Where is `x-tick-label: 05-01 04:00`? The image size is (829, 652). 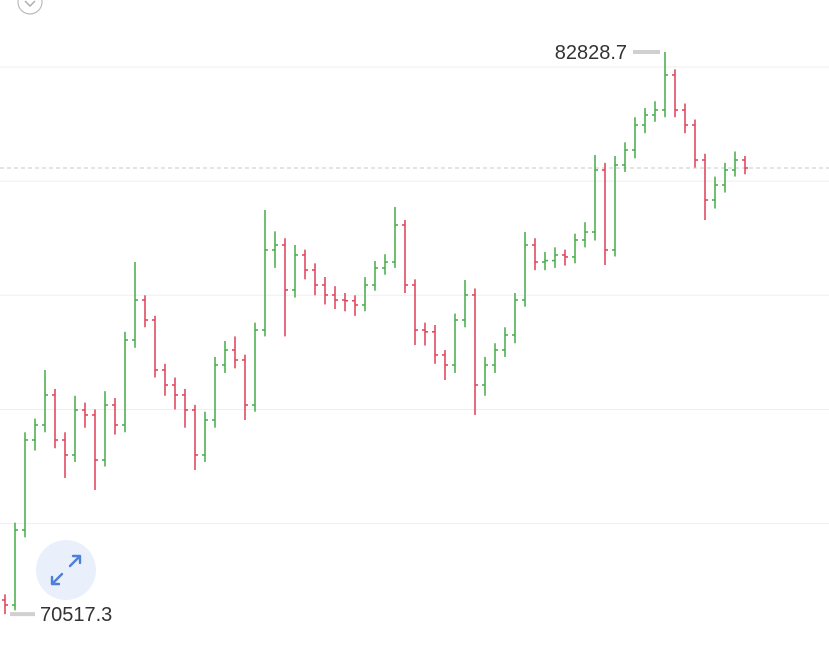 x-tick-label: 05-01 04:00 is located at coordinates (505, 650).